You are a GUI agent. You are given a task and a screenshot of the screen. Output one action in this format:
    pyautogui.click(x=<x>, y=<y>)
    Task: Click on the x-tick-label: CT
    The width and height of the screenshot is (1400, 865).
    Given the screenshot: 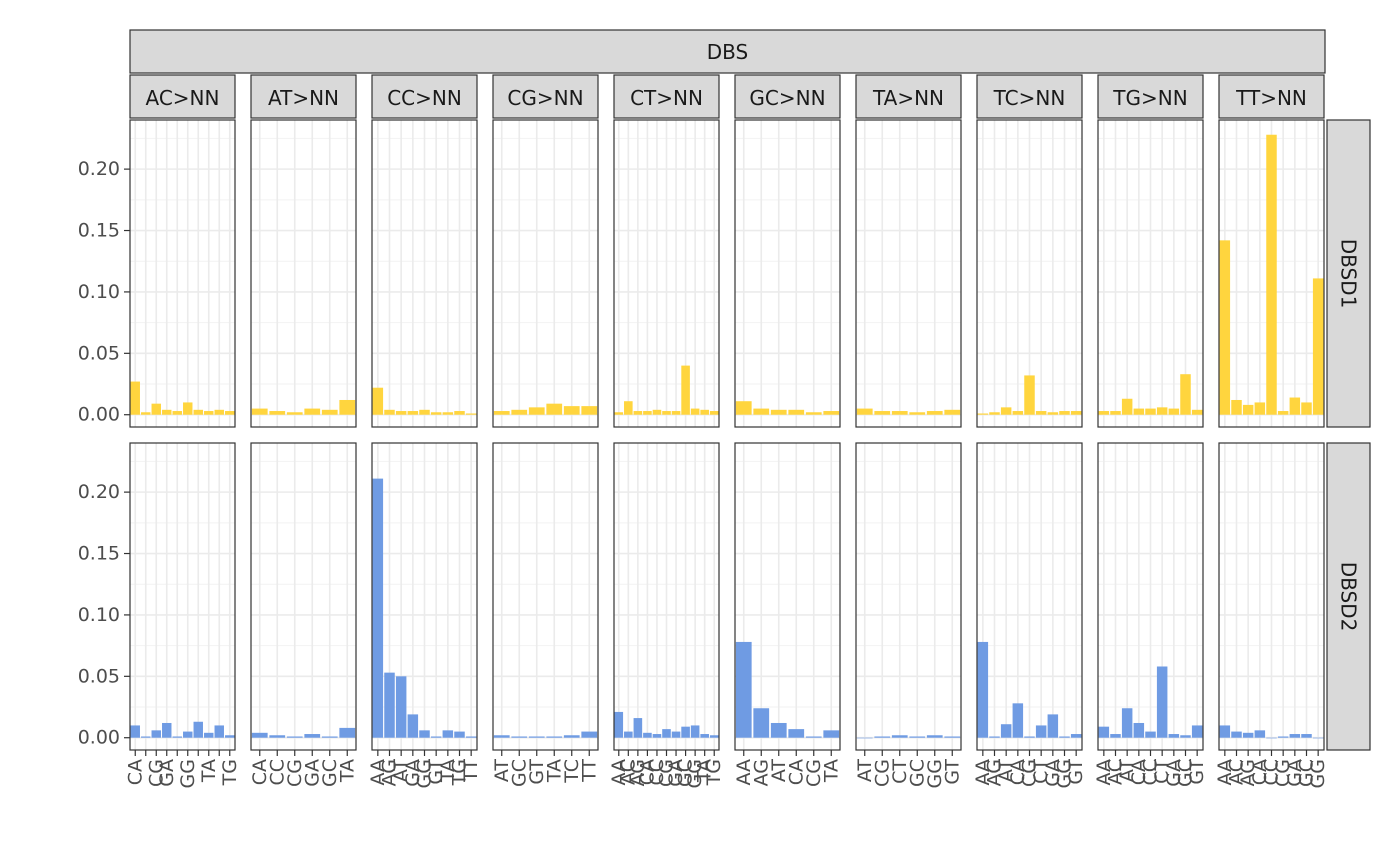 What is the action you would take?
    pyautogui.click(x=1162, y=771)
    